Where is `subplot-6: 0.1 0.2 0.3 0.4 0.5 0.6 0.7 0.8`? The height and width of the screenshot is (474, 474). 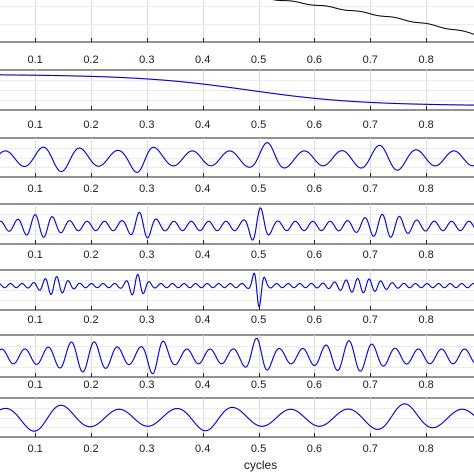 subplot-6: 0.1 0.2 0.3 0.4 0.5 0.6 0.7 0.8 is located at coordinates (237, 362).